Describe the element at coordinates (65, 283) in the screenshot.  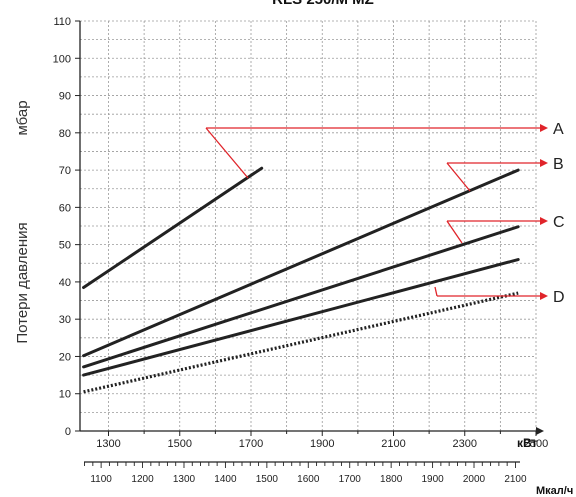
I see `y-tick-label: 40` at that location.